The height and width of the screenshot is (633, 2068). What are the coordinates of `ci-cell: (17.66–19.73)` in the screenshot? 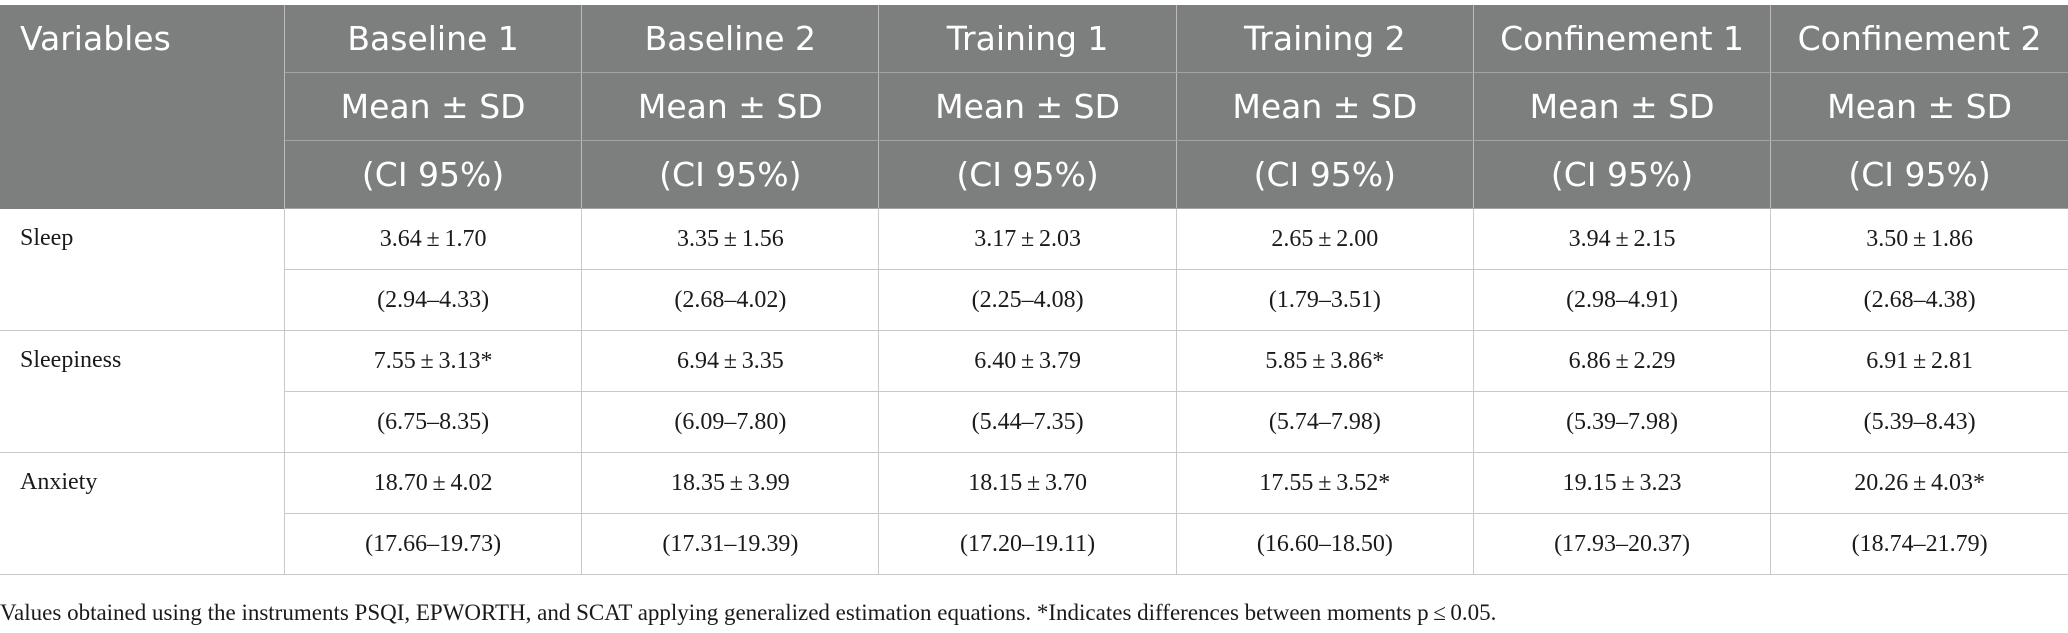 It's located at (433, 544).